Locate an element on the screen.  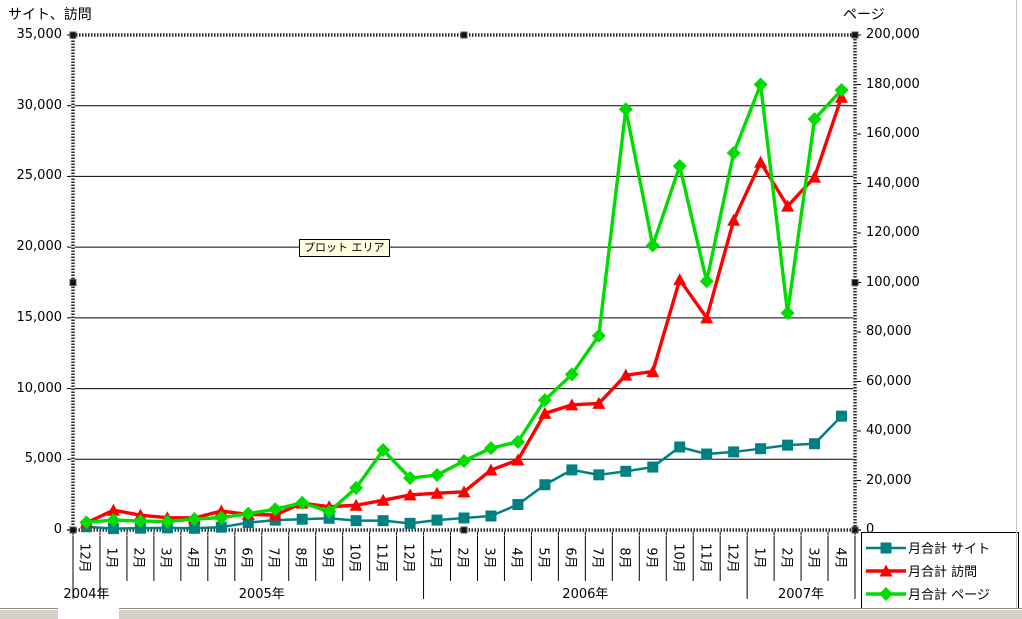
right-axis-label: 80,000 is located at coordinates (889, 331).